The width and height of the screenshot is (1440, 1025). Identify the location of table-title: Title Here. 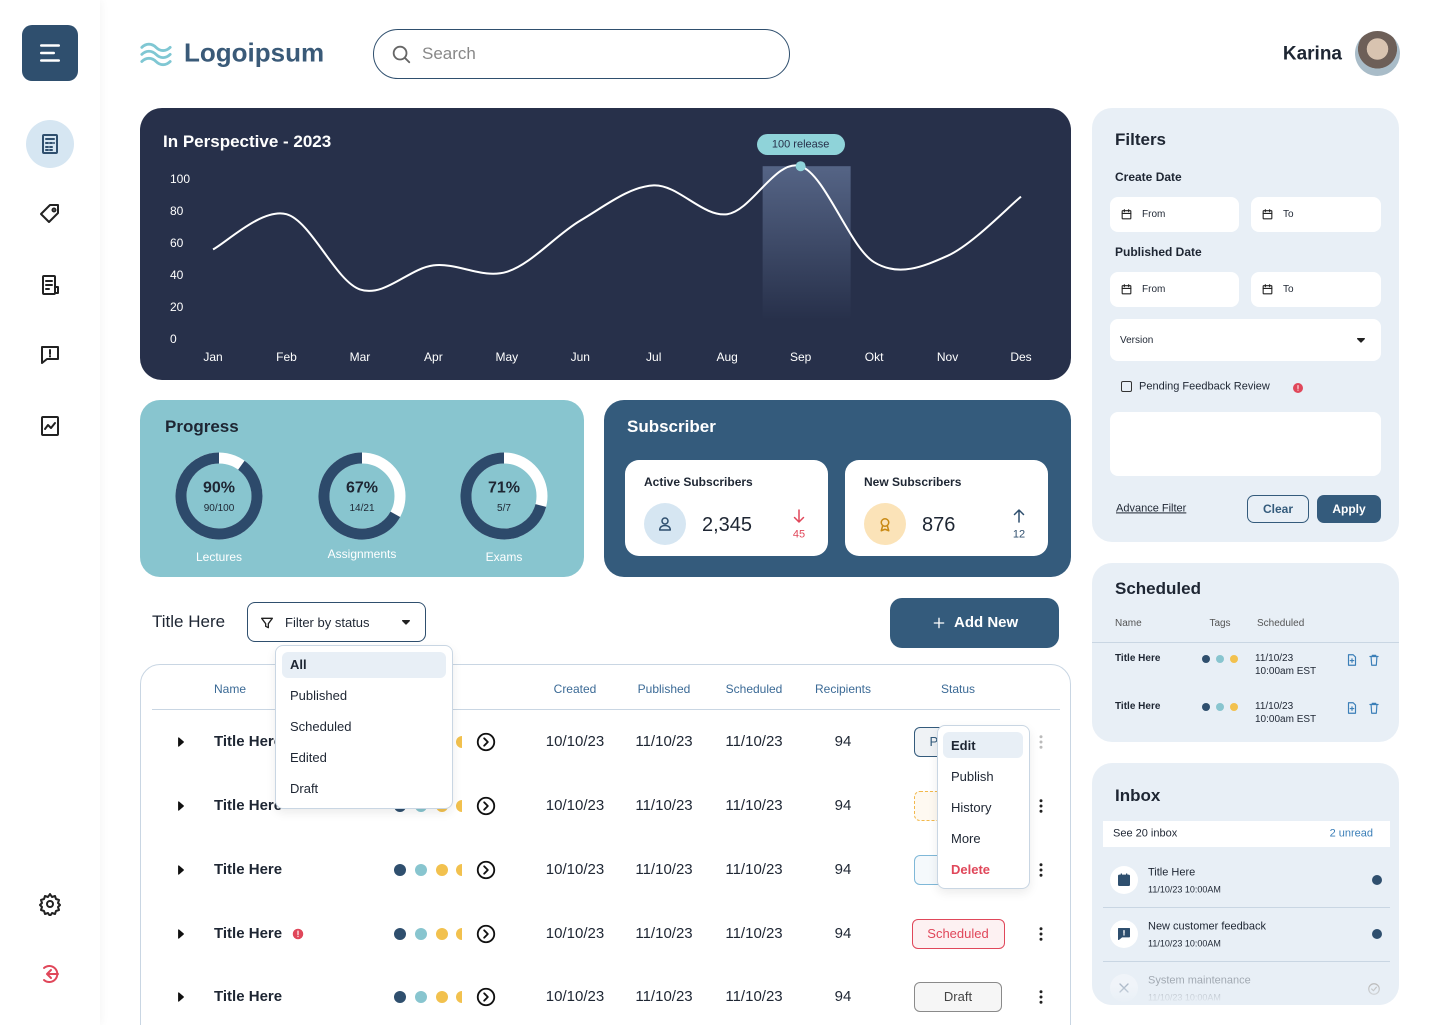
(189, 621).